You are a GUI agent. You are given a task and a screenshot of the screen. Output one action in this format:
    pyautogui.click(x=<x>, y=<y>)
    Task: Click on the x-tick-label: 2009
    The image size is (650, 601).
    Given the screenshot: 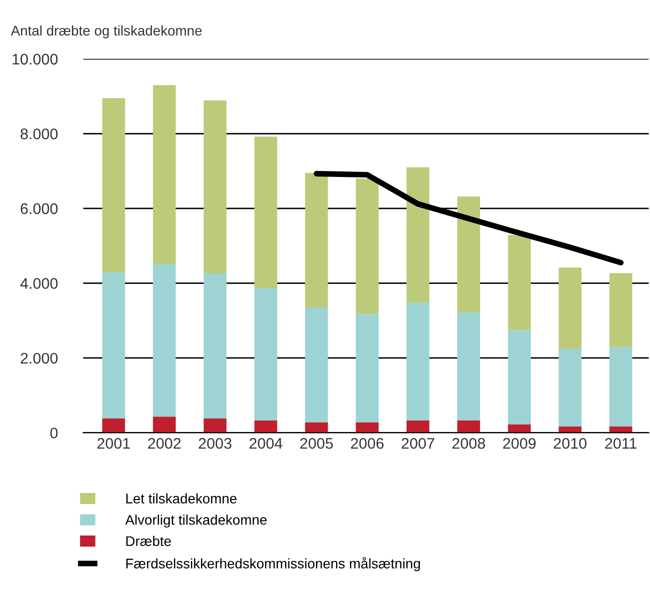 What is the action you would take?
    pyautogui.click(x=519, y=443)
    